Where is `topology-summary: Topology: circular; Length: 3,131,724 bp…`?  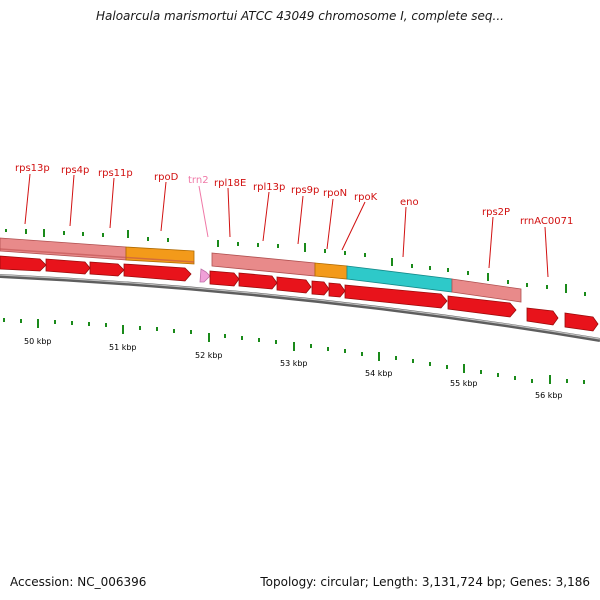 topology-summary: Topology: circular; Length: 3,131,724 bp… is located at coordinates (425, 582).